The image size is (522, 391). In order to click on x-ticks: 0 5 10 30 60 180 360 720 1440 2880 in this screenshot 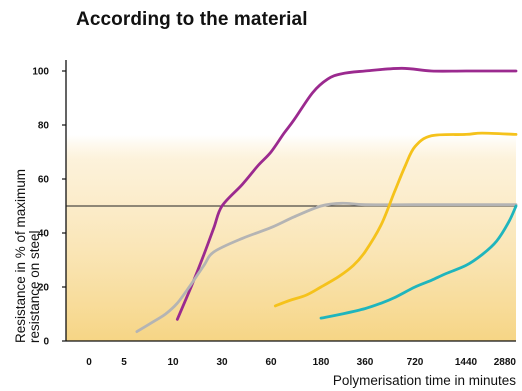, I will do `click(301, 362)`.